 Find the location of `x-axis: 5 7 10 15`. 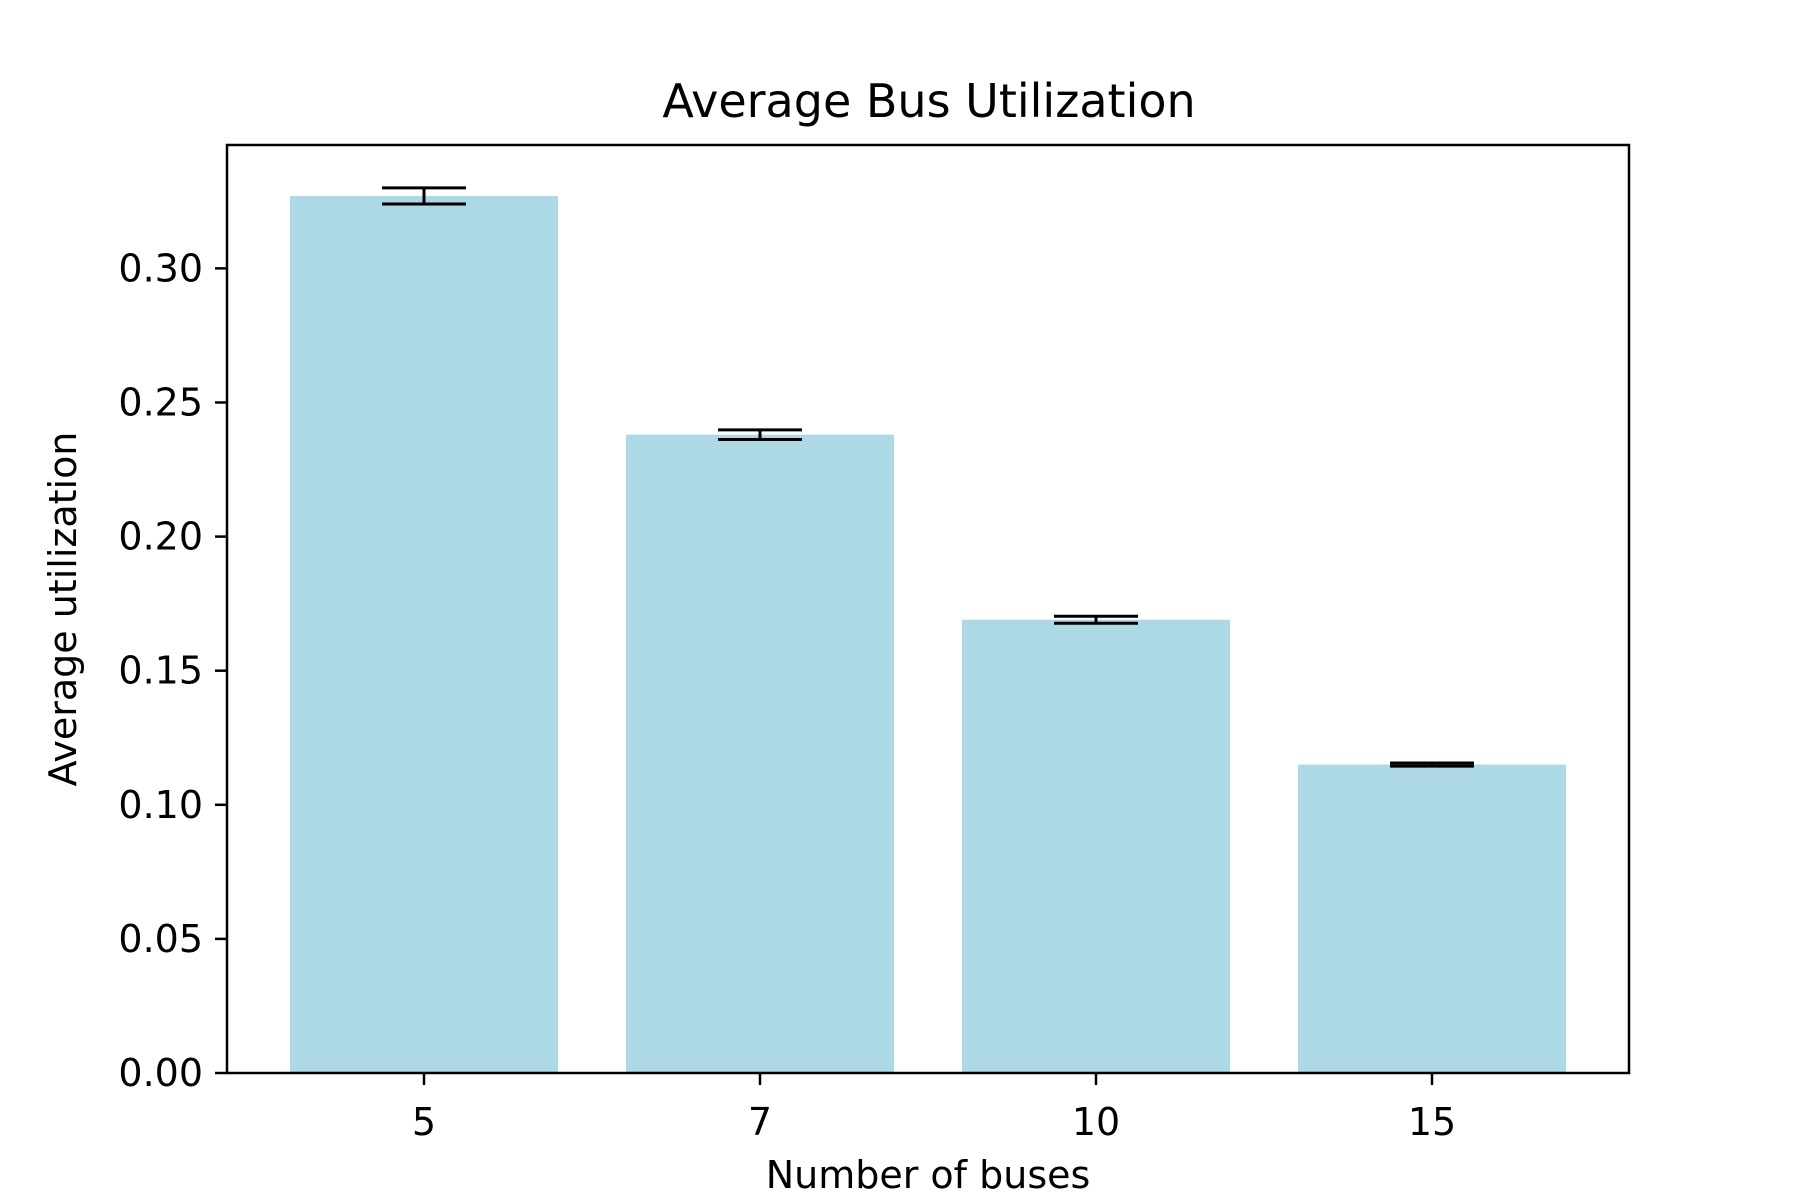

x-axis: 5 7 10 15 is located at coordinates (934, 1108).